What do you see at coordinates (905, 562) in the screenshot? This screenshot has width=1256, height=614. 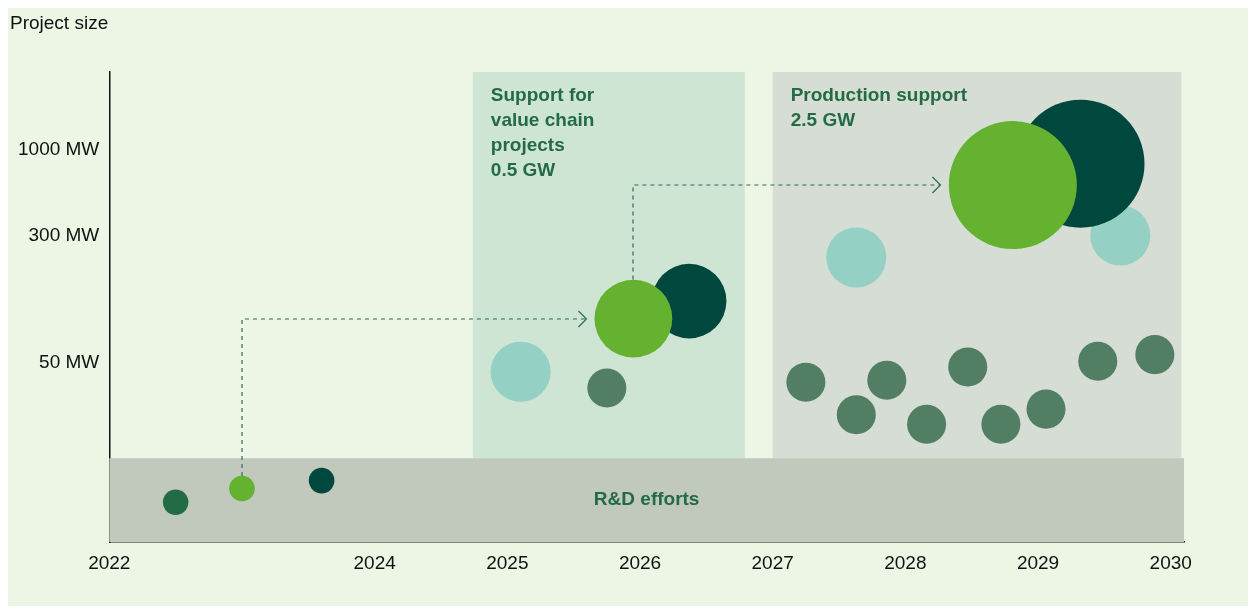 I see `x-tick-label: 2028` at bounding box center [905, 562].